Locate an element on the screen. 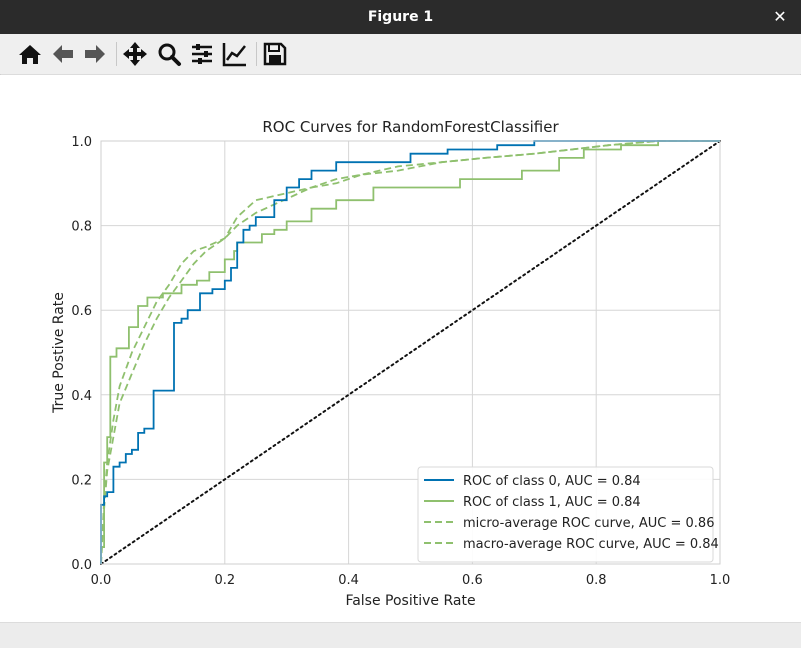  window-title: Figure 1 is located at coordinates (400, 17).